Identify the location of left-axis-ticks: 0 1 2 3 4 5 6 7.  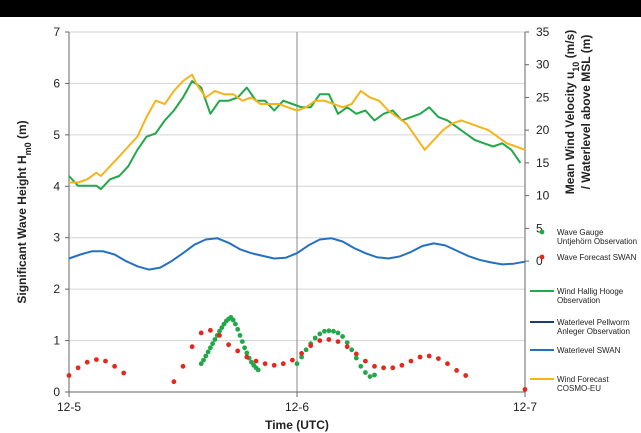
(61, 212).